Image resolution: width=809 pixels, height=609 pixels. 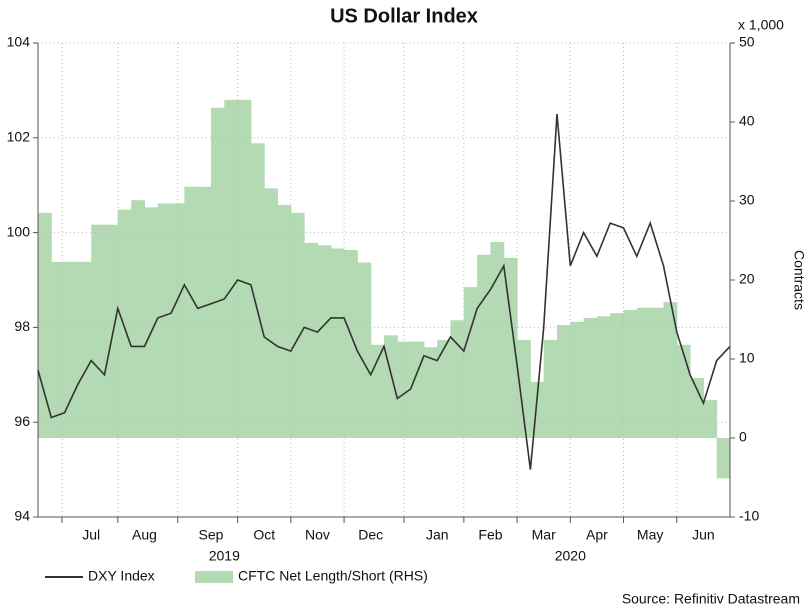 What do you see at coordinates (19, 42) in the screenshot?
I see `y-tick-label: 104` at bounding box center [19, 42].